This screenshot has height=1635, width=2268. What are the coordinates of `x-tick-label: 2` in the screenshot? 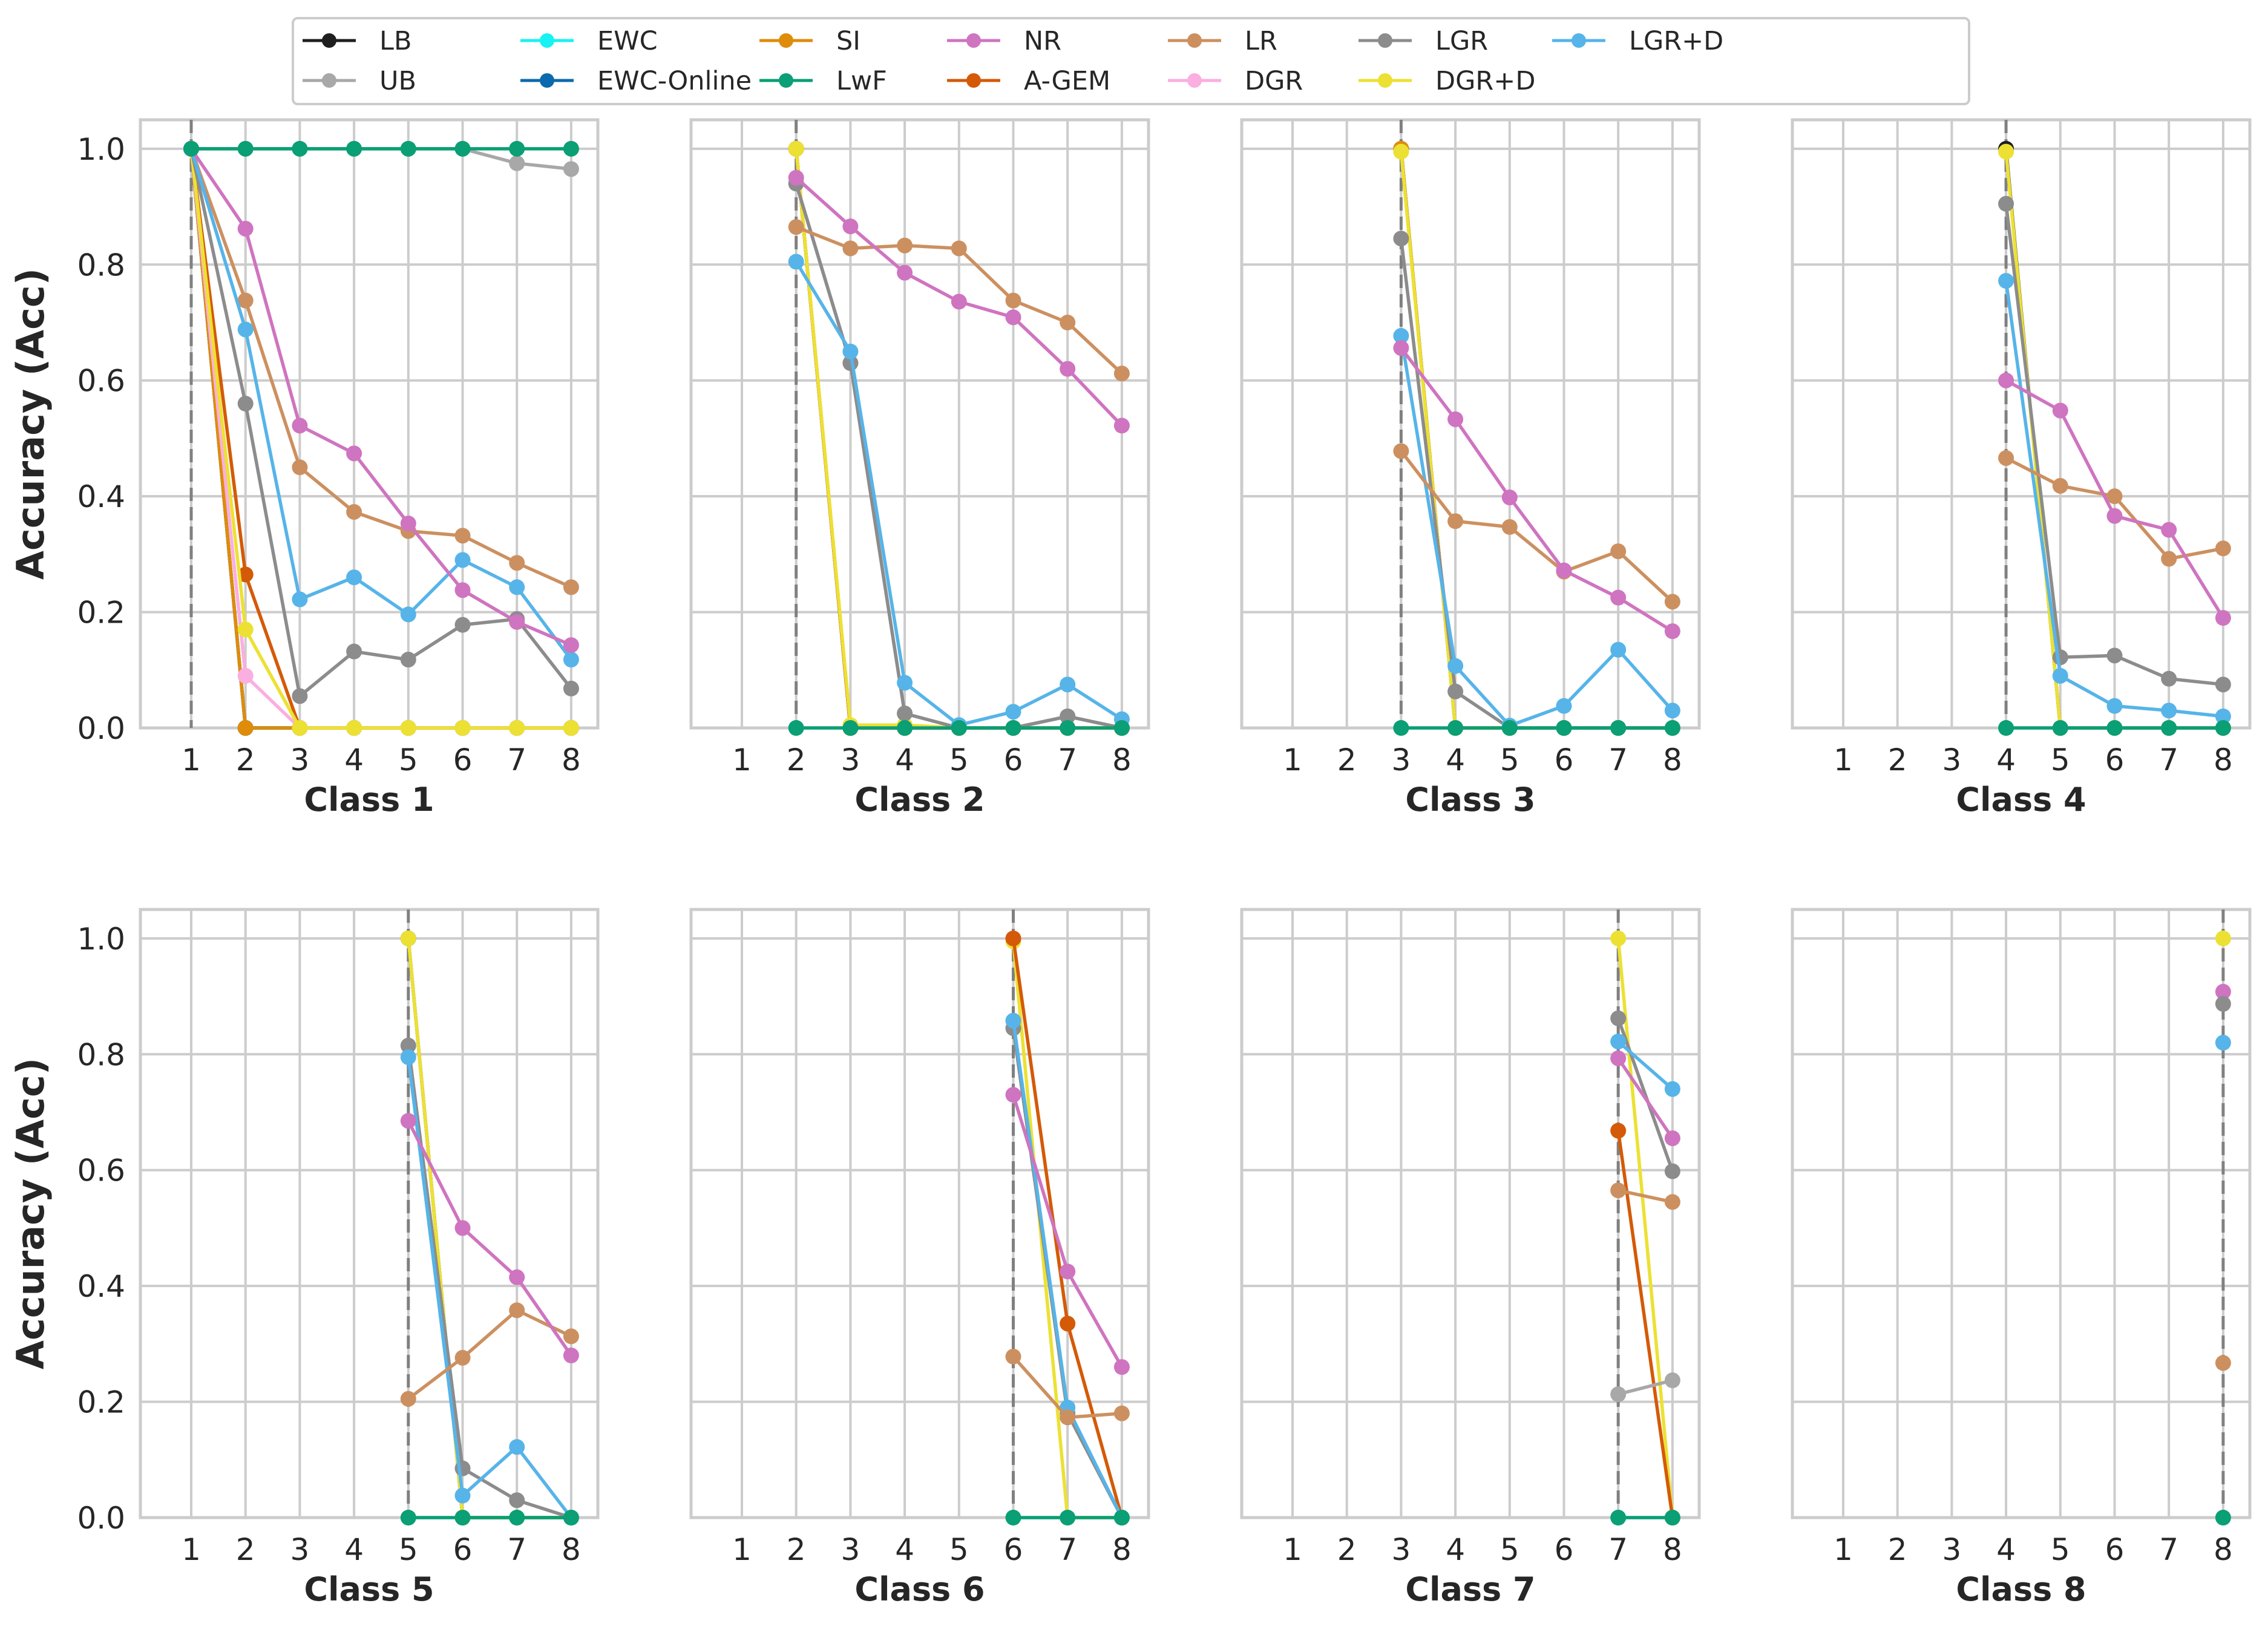 It's located at (1898, 760).